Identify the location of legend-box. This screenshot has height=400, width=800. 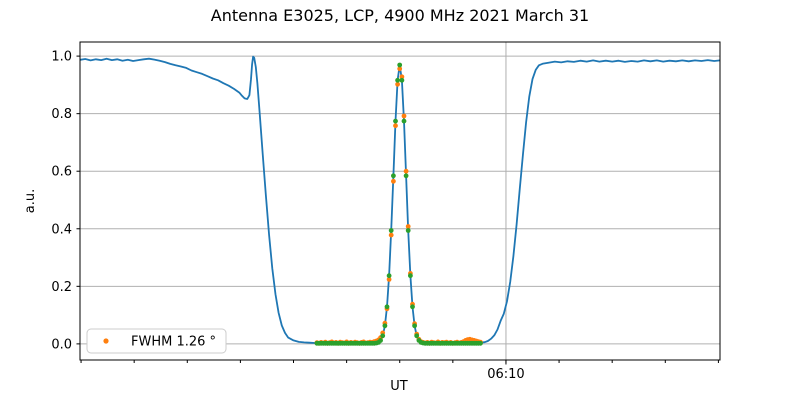
(156, 341).